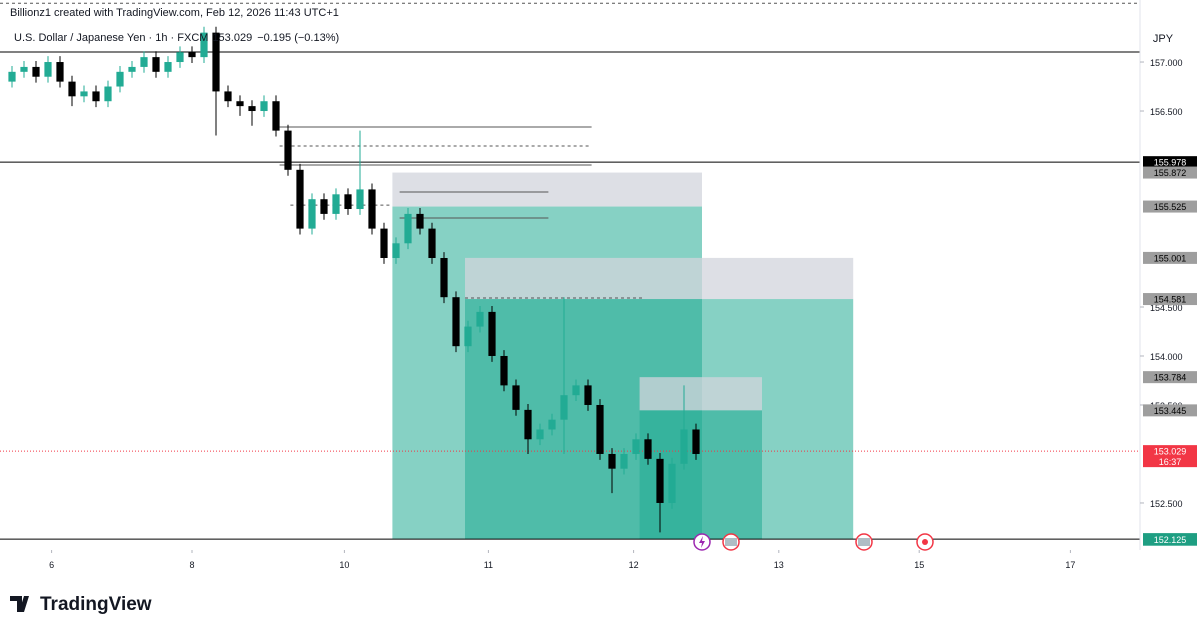  Describe the element at coordinates (488, 565) in the screenshot. I see `x-tick-label: 11` at that location.